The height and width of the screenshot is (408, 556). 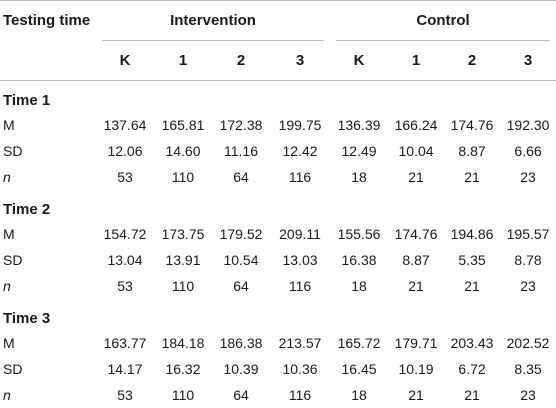 I want to click on subcolumn-header: 2, so click(x=241, y=61).